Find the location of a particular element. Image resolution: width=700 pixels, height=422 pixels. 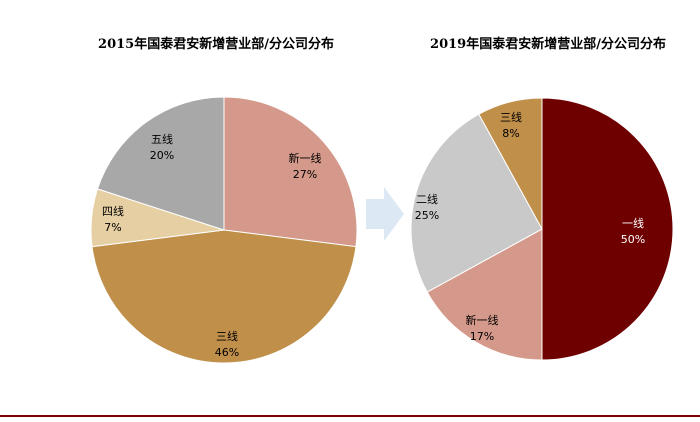

slice-value-label: 20% is located at coordinates (162, 155).